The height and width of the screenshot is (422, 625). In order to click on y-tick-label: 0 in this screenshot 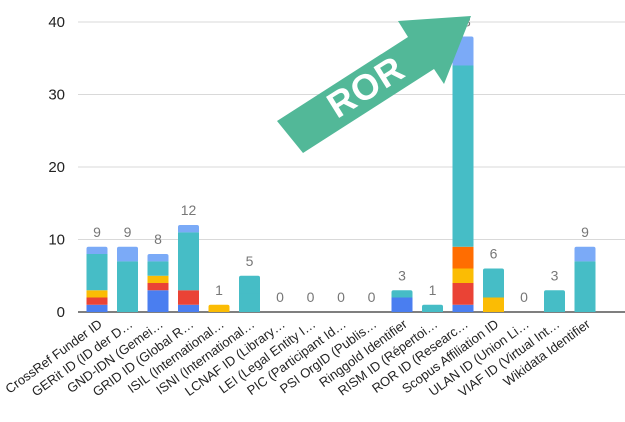, I will do `click(61, 312)`.